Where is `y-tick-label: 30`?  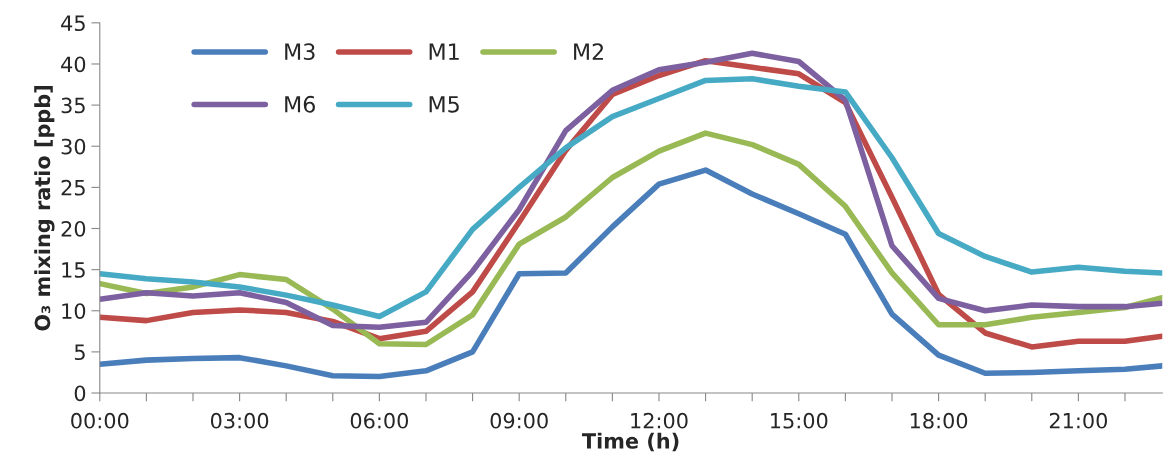
y-tick-label: 30 is located at coordinates (73, 146).